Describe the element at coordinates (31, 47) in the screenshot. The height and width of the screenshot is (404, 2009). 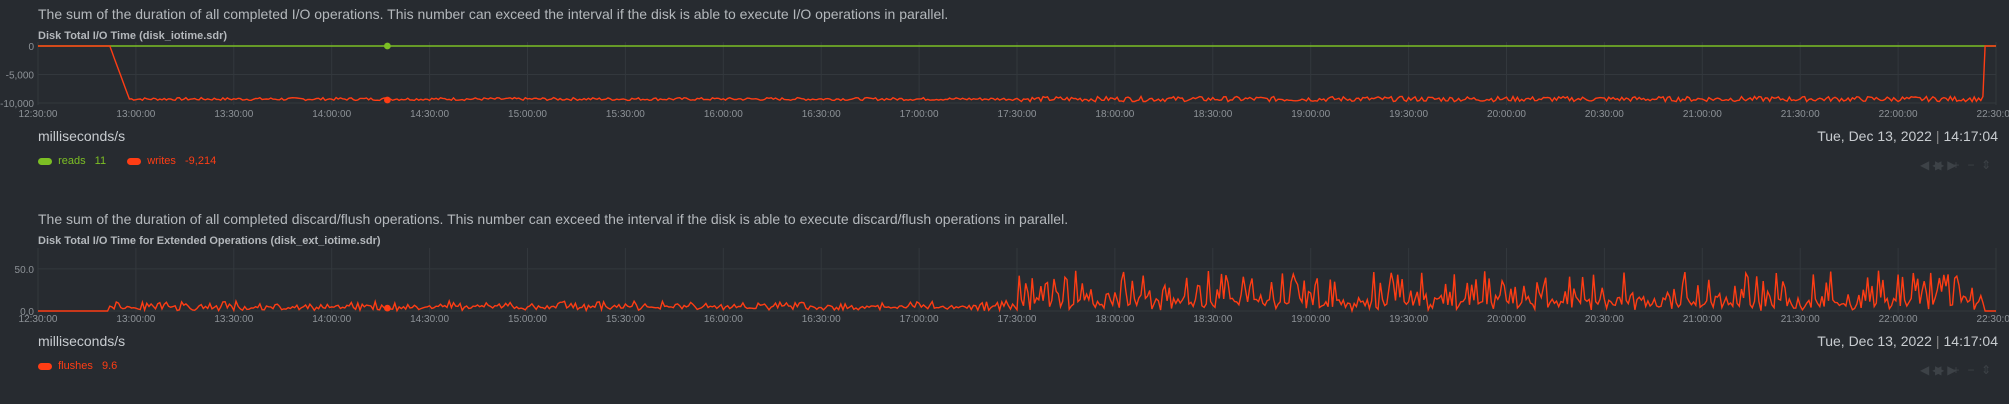
I see `y-tick-label: 0` at that location.